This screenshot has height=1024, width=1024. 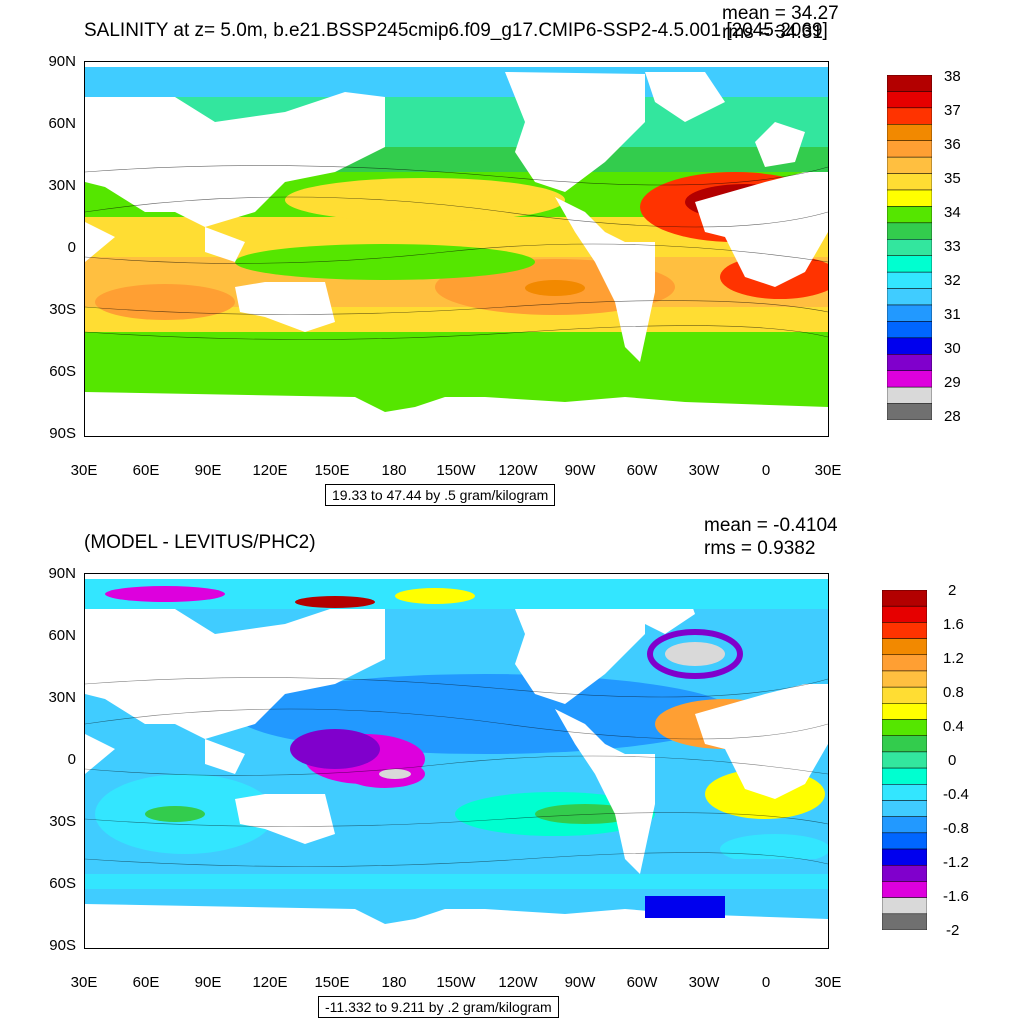 I want to click on colorbar-label: 33, so click(x=952, y=246).